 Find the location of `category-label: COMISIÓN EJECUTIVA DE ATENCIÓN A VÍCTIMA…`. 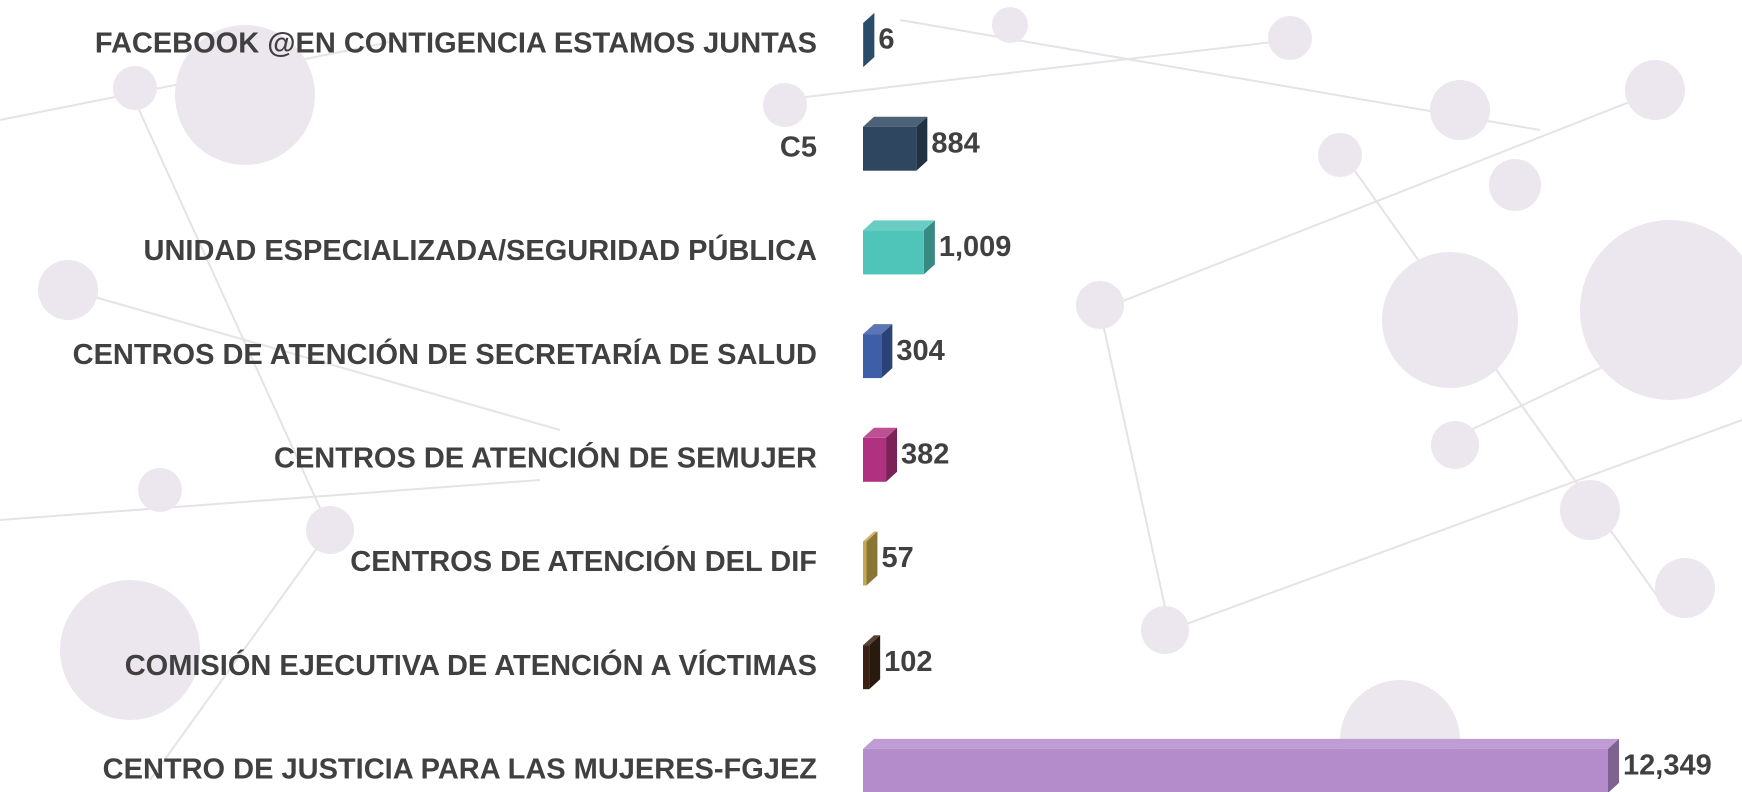

category-label: COMISIÓN EJECUTIVA DE ATENCIÓN A VÍCTIMA… is located at coordinates (471, 665).